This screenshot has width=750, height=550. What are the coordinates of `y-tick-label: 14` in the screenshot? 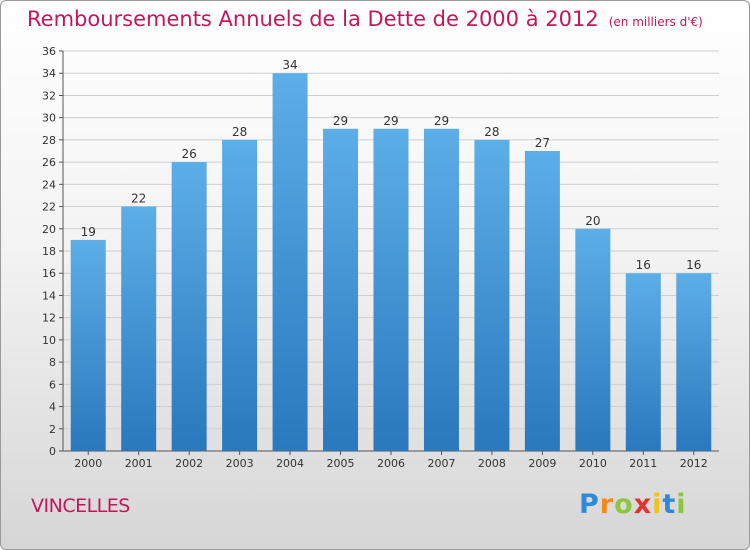 It's located at (49, 295).